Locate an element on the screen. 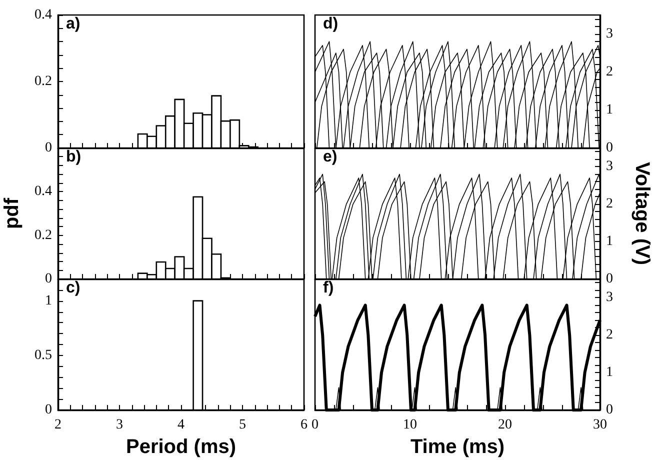 This screenshot has width=657, height=460. y-tick-label: 0.5 is located at coordinates (43, 355).